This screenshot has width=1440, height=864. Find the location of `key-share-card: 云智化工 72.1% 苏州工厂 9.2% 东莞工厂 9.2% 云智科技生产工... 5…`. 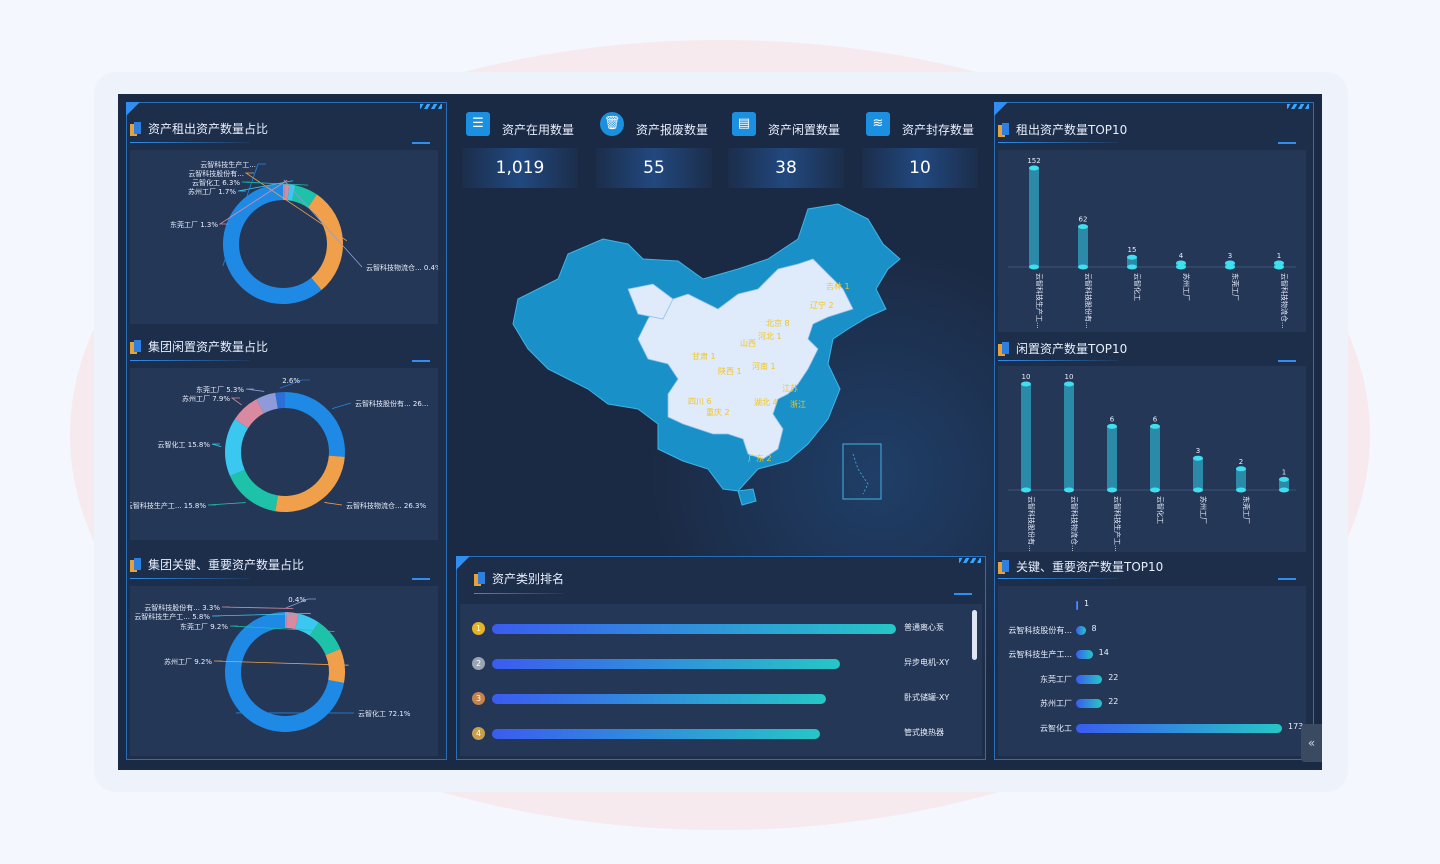

key-share-card: 云智化工 72.1% 苏州工厂 9.2% 东莞工厂 9.2% 云智科技生产工... 5… is located at coordinates (284, 671).